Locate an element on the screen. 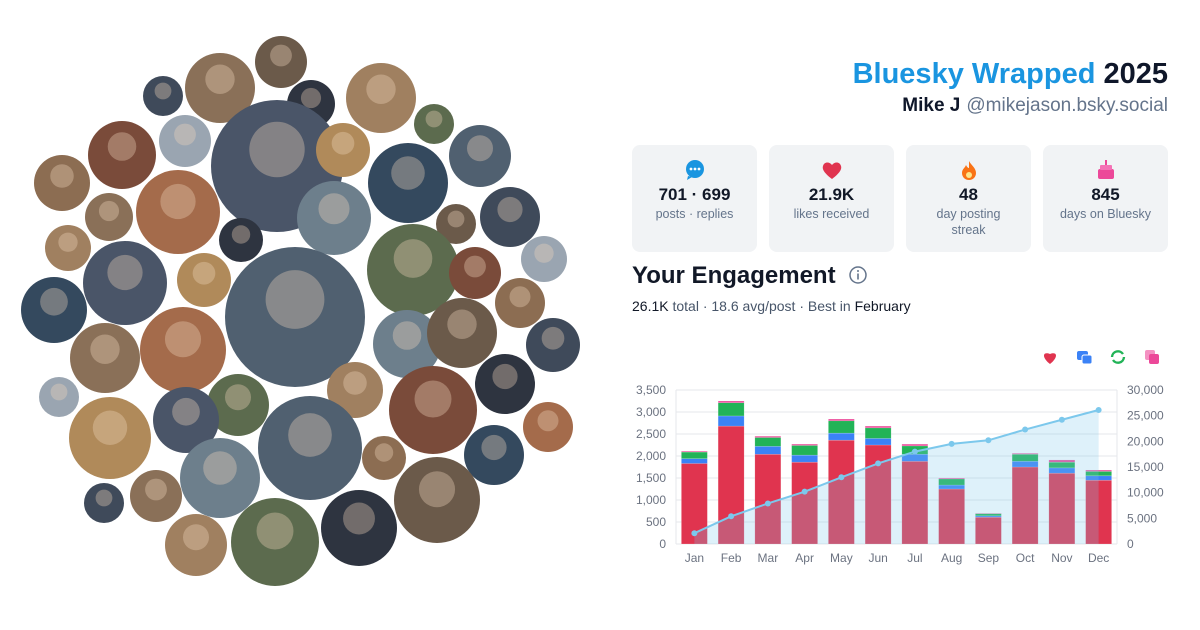  title-year: 2025 is located at coordinates (1135, 74).